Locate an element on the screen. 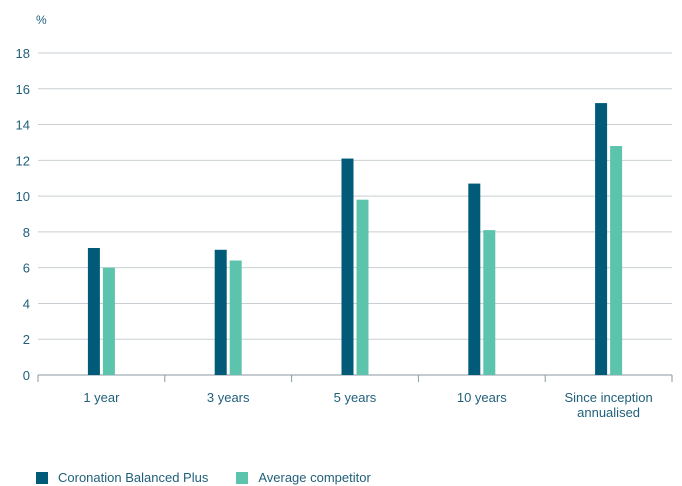 The width and height of the screenshot is (682, 486). legend-item-series-2: Average competitor is located at coordinates (303, 477).